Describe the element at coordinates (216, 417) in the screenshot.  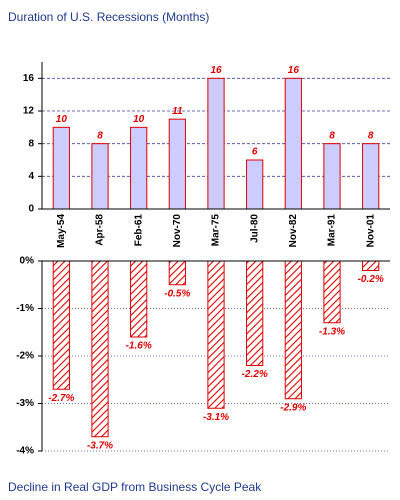
I see `data-label: -3.1%` at that location.